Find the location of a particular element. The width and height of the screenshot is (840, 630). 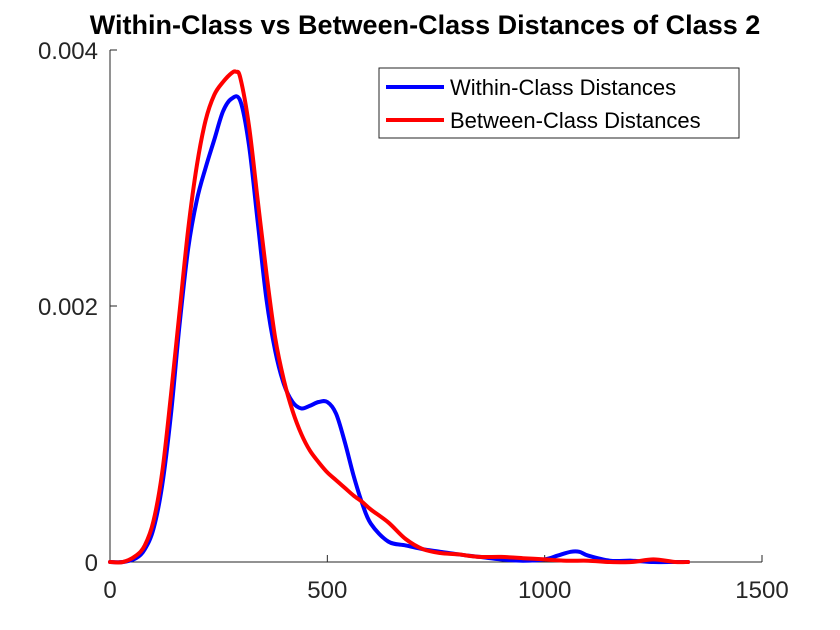

x-tick-label: 1000 is located at coordinates (544, 590).